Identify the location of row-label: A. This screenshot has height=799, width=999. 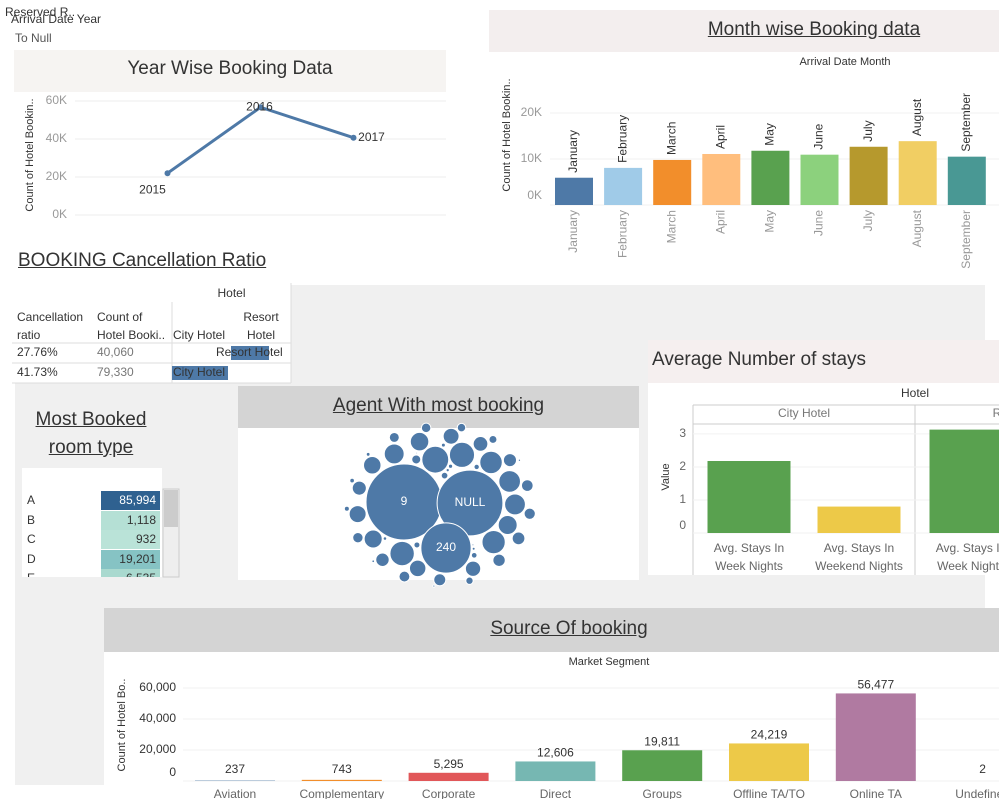
(31, 500).